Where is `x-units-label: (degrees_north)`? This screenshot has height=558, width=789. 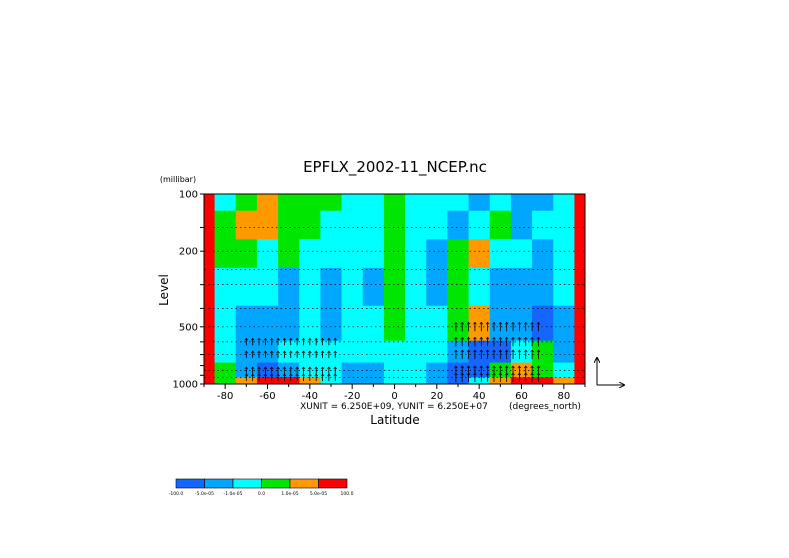 x-units-label: (degrees_north) is located at coordinates (545, 407).